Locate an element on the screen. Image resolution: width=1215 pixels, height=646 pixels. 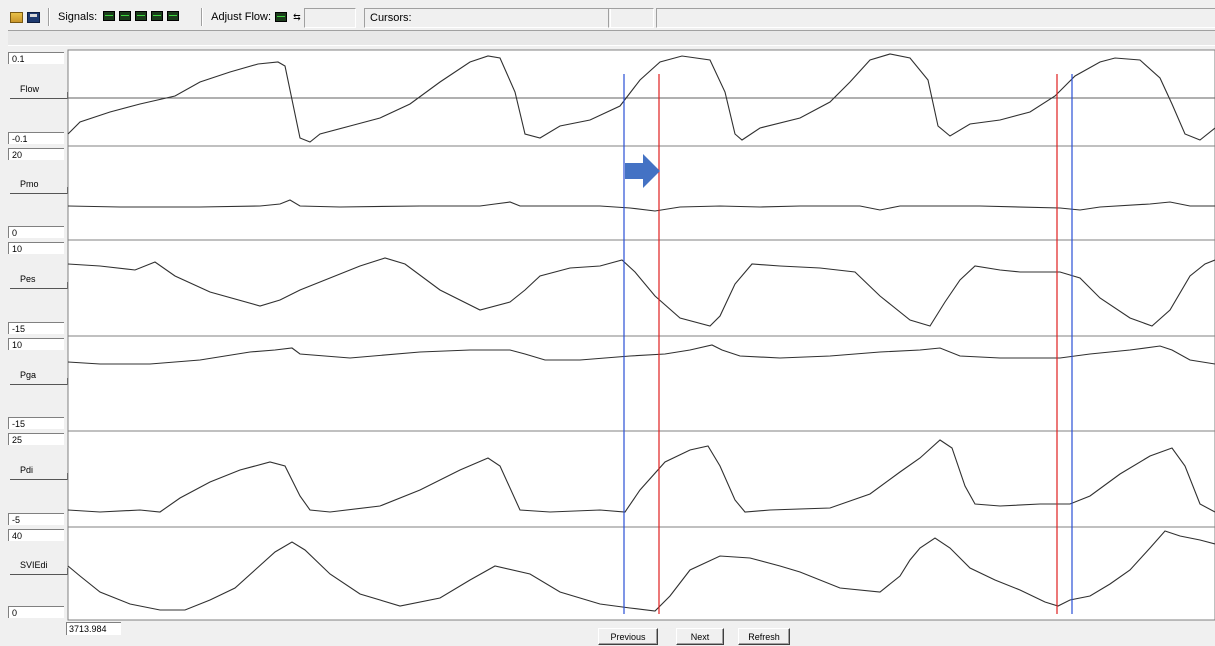
scale-max-field: 0.1 is located at coordinates (36, 58).